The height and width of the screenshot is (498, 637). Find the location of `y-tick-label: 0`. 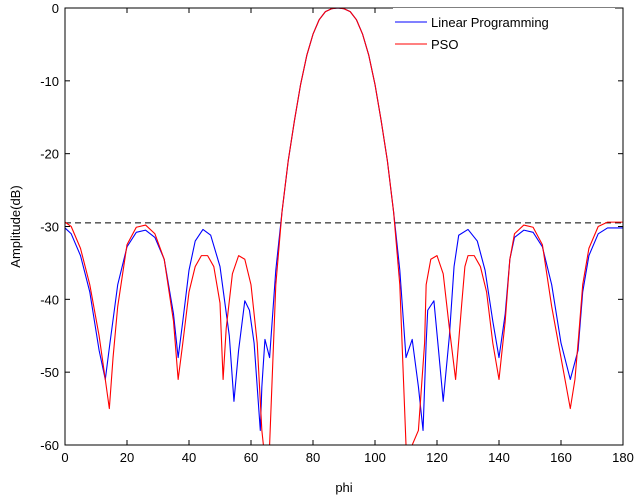

y-tick-label: 0 is located at coordinates (55, 8).